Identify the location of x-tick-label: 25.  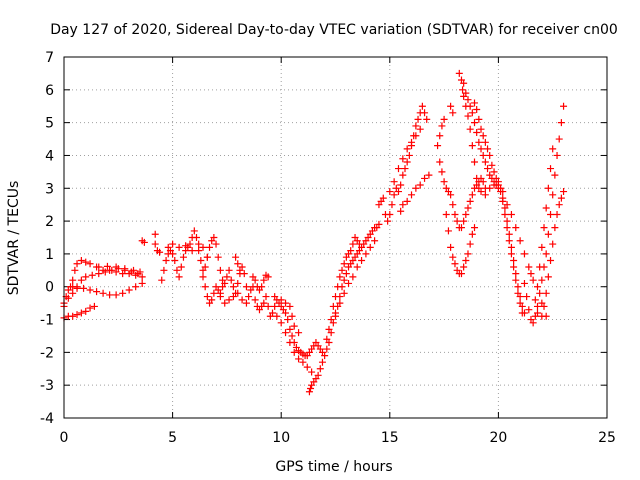
(607, 438).